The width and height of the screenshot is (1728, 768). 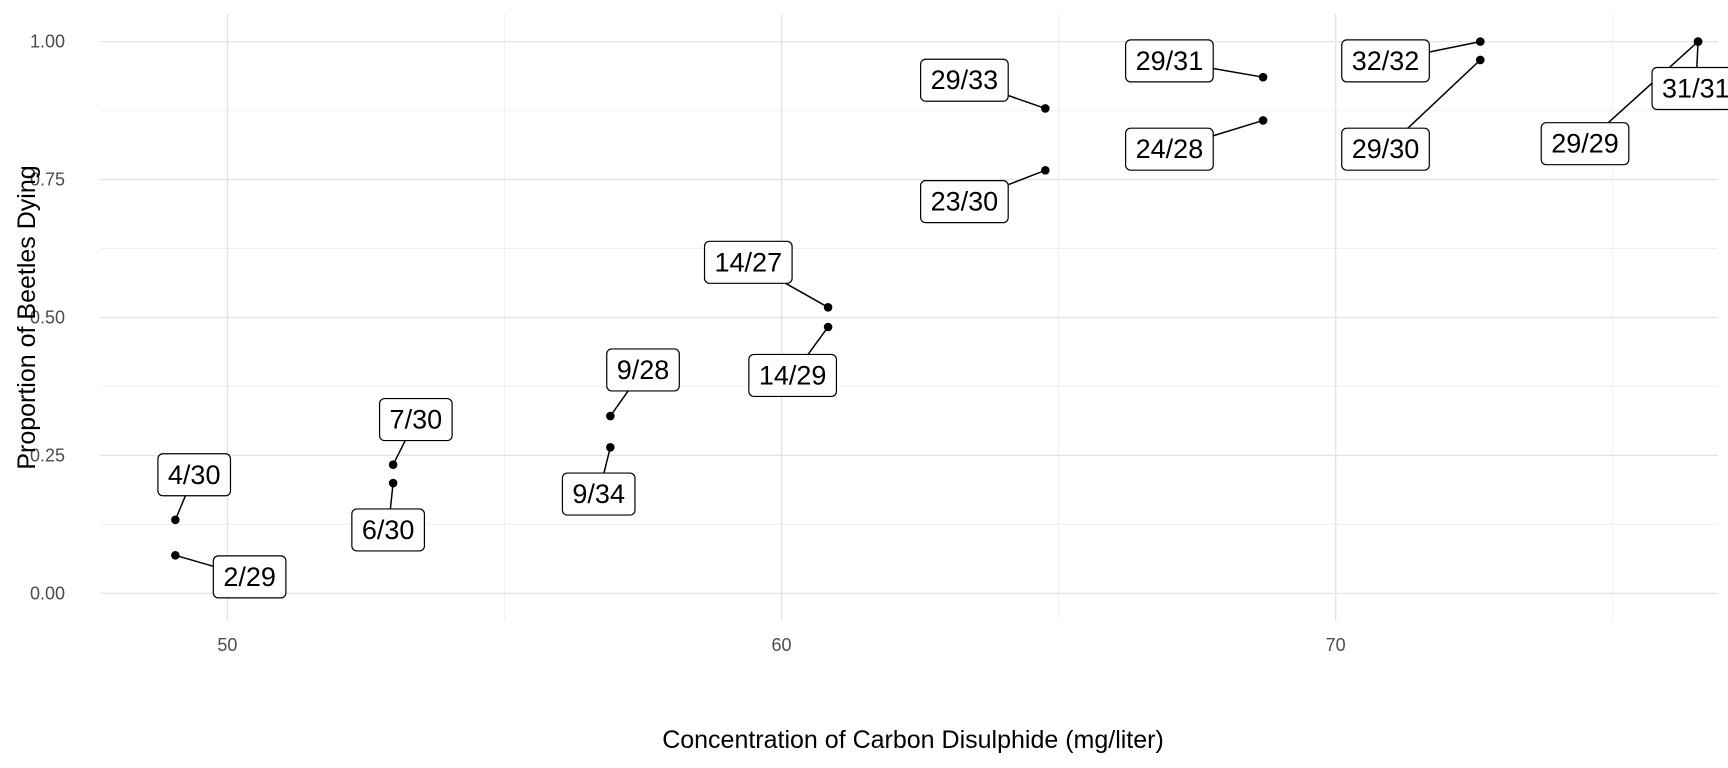 I want to click on data-label-text: 9/28, so click(x=643, y=370).